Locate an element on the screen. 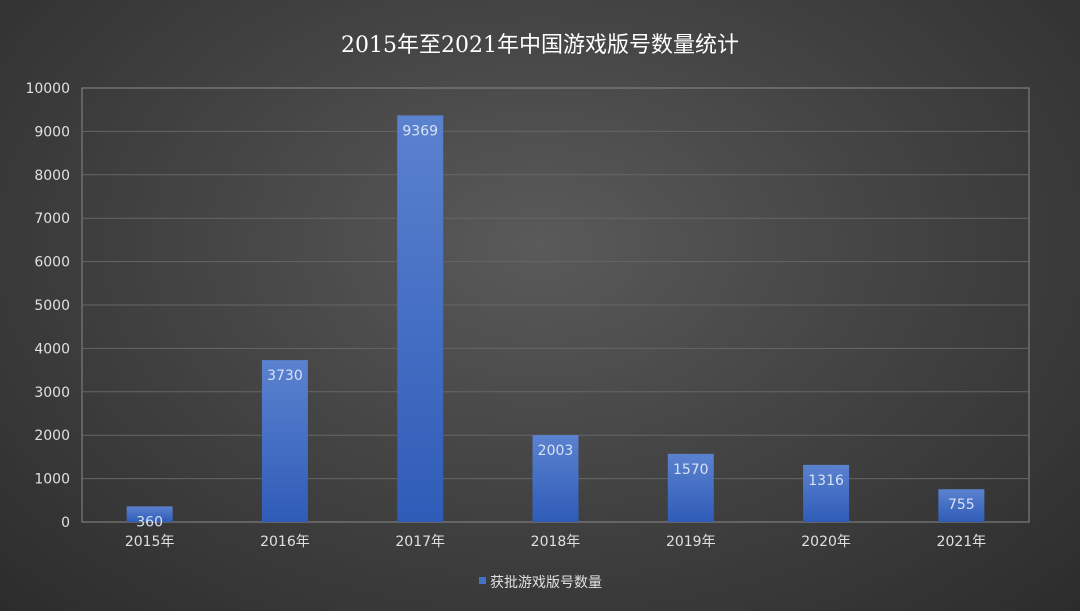 This screenshot has width=1080, height=611. data-label: 3730 is located at coordinates (285, 376).